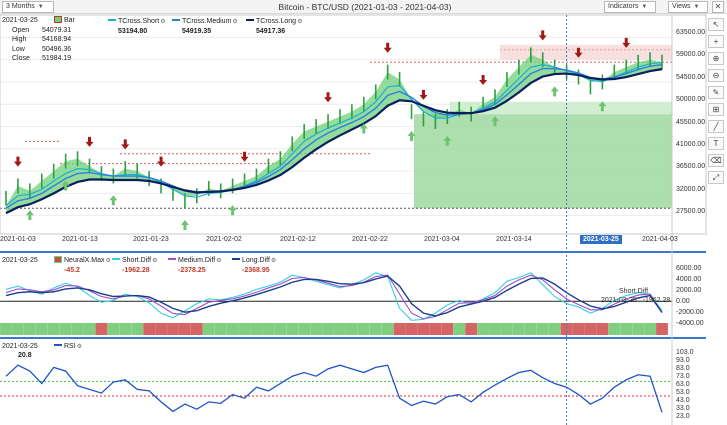 The height and width of the screenshot is (425, 727). What do you see at coordinates (630, 7) in the screenshot?
I see `indicators-button: Indicators ▼` at bounding box center [630, 7].